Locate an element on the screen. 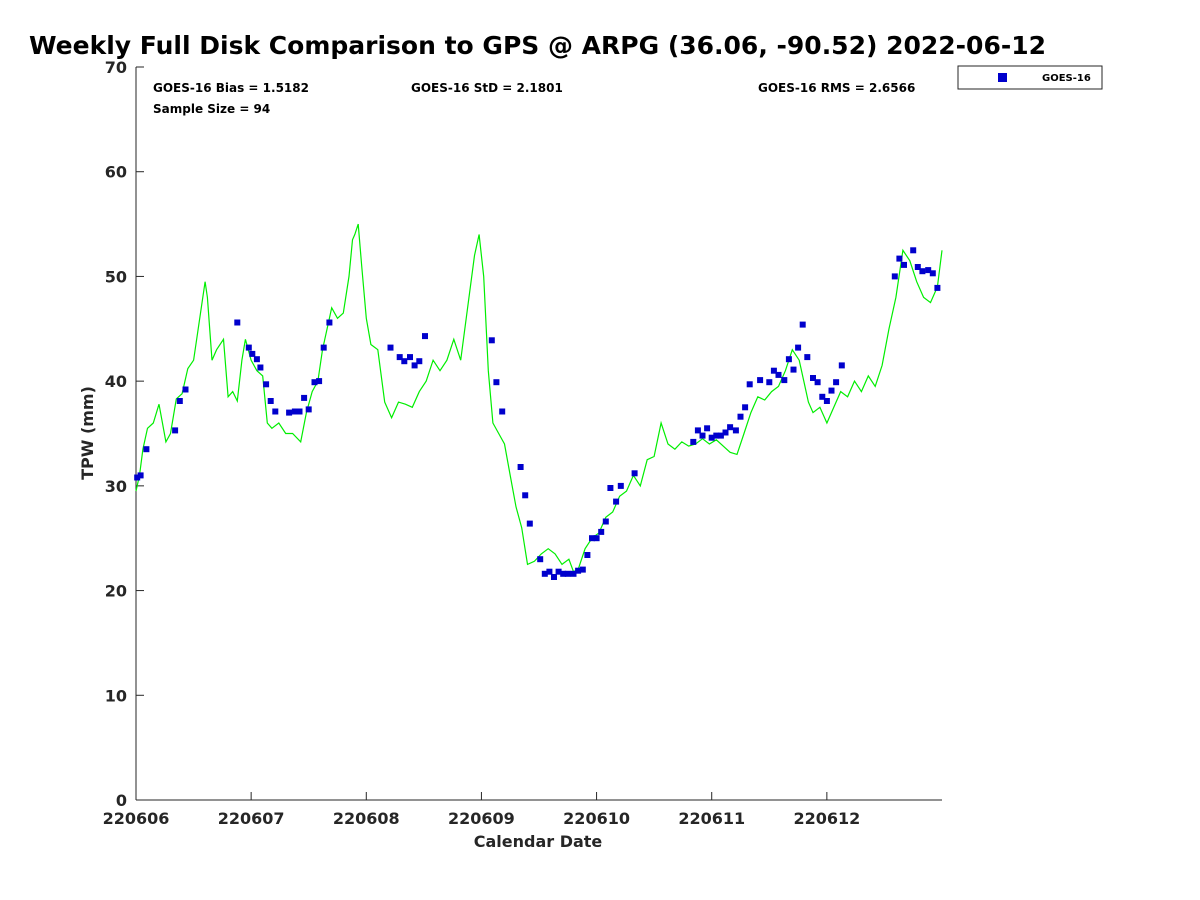 The width and height of the screenshot is (1200, 900). y-tick-label: 40 is located at coordinates (116, 381).